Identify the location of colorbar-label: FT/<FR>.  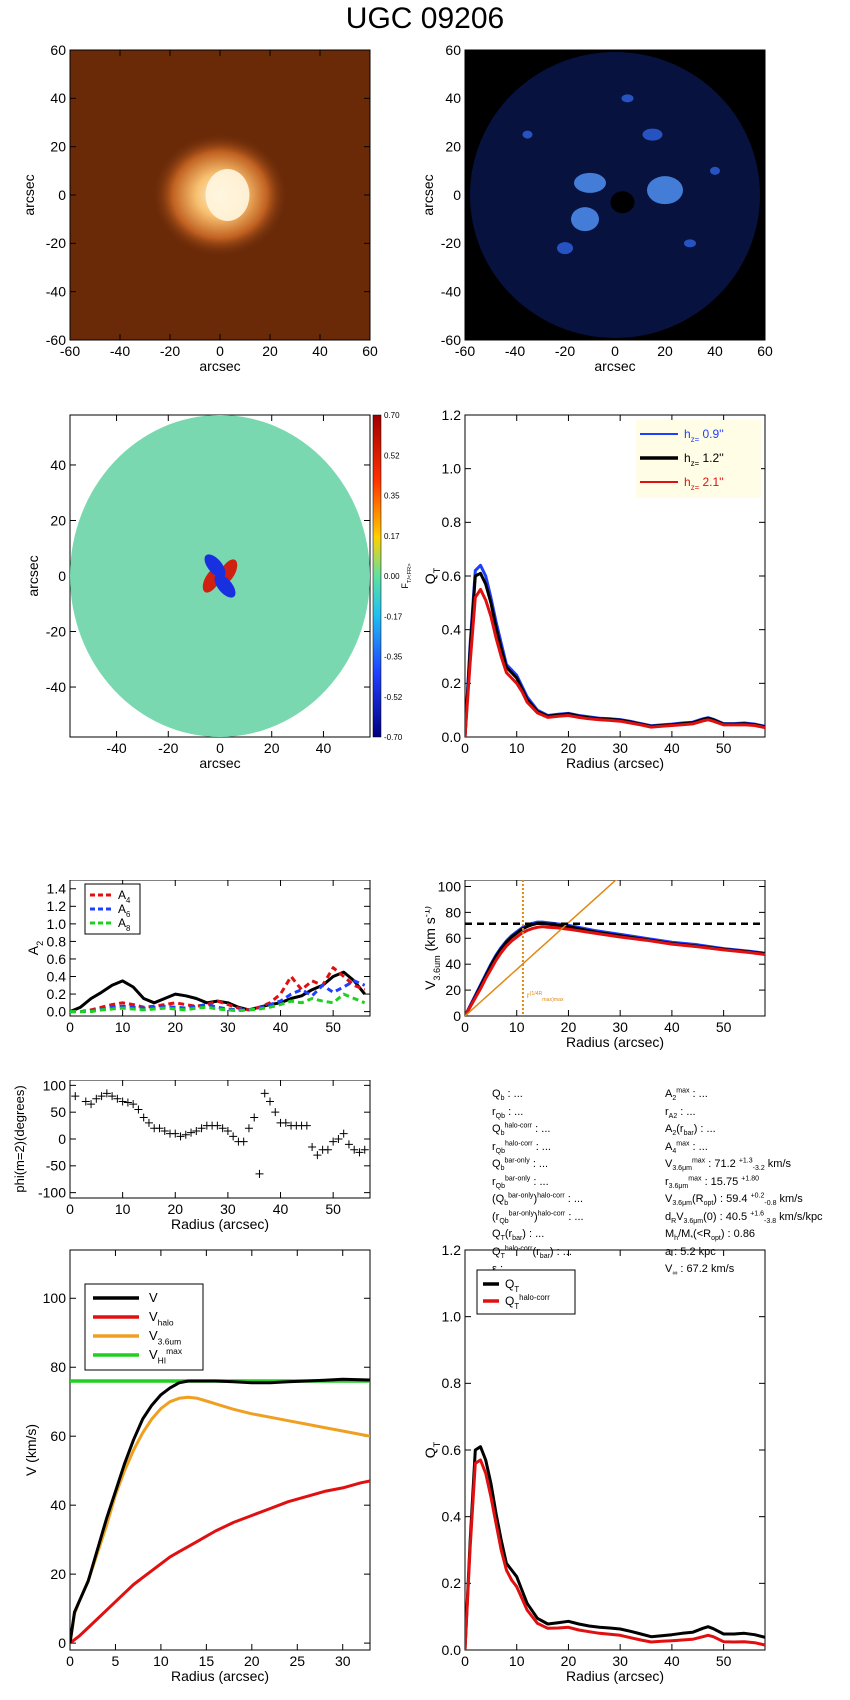
(406, 576).